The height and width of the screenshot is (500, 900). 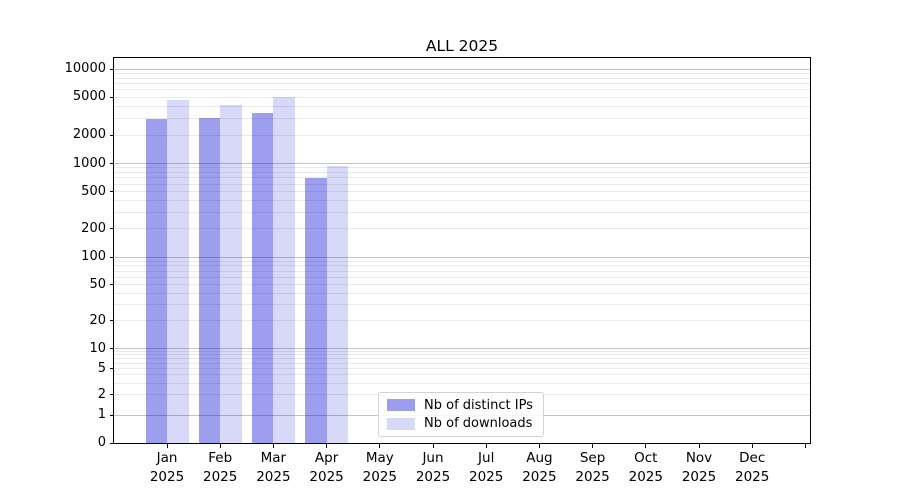 I want to click on x-tick-label-oct: Oct 2025, so click(x=645, y=467).